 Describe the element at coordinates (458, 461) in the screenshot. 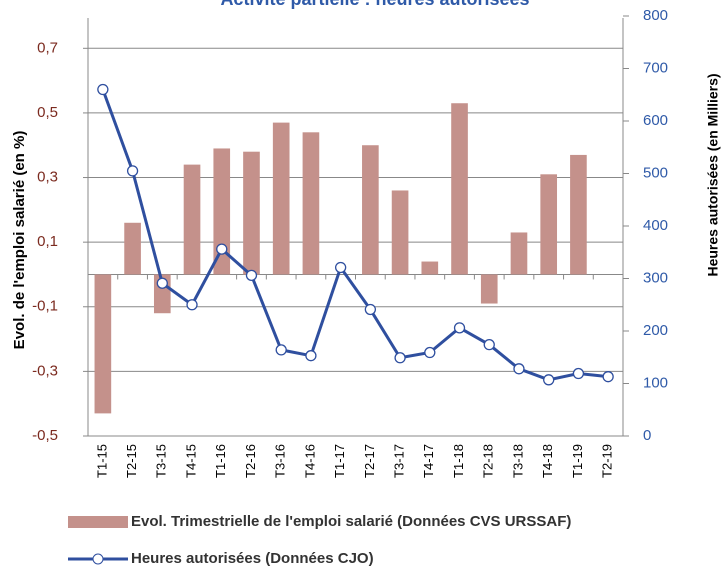

I see `x-tick-label: T1-18` at that location.